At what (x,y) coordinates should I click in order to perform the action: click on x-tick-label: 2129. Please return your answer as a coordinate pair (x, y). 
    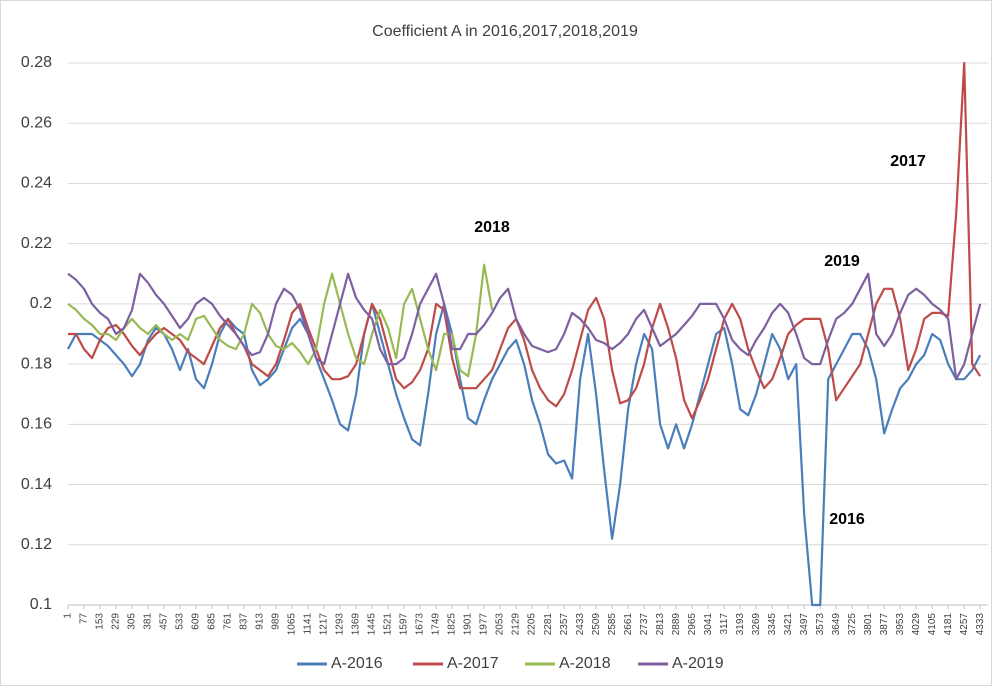
    Looking at the image, I should click on (516, 624).